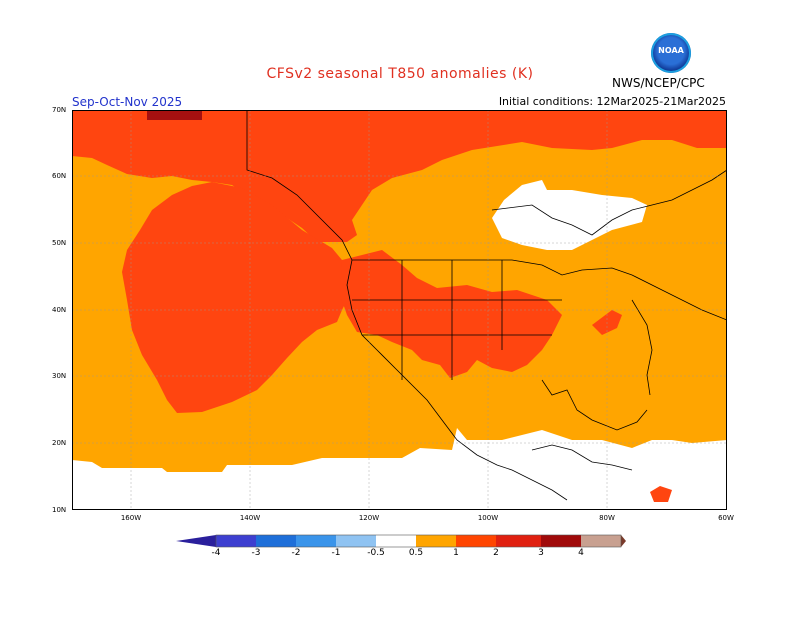  Describe the element at coordinates (376, 553) in the screenshot. I see `colorbar-label: -0.5` at that location.